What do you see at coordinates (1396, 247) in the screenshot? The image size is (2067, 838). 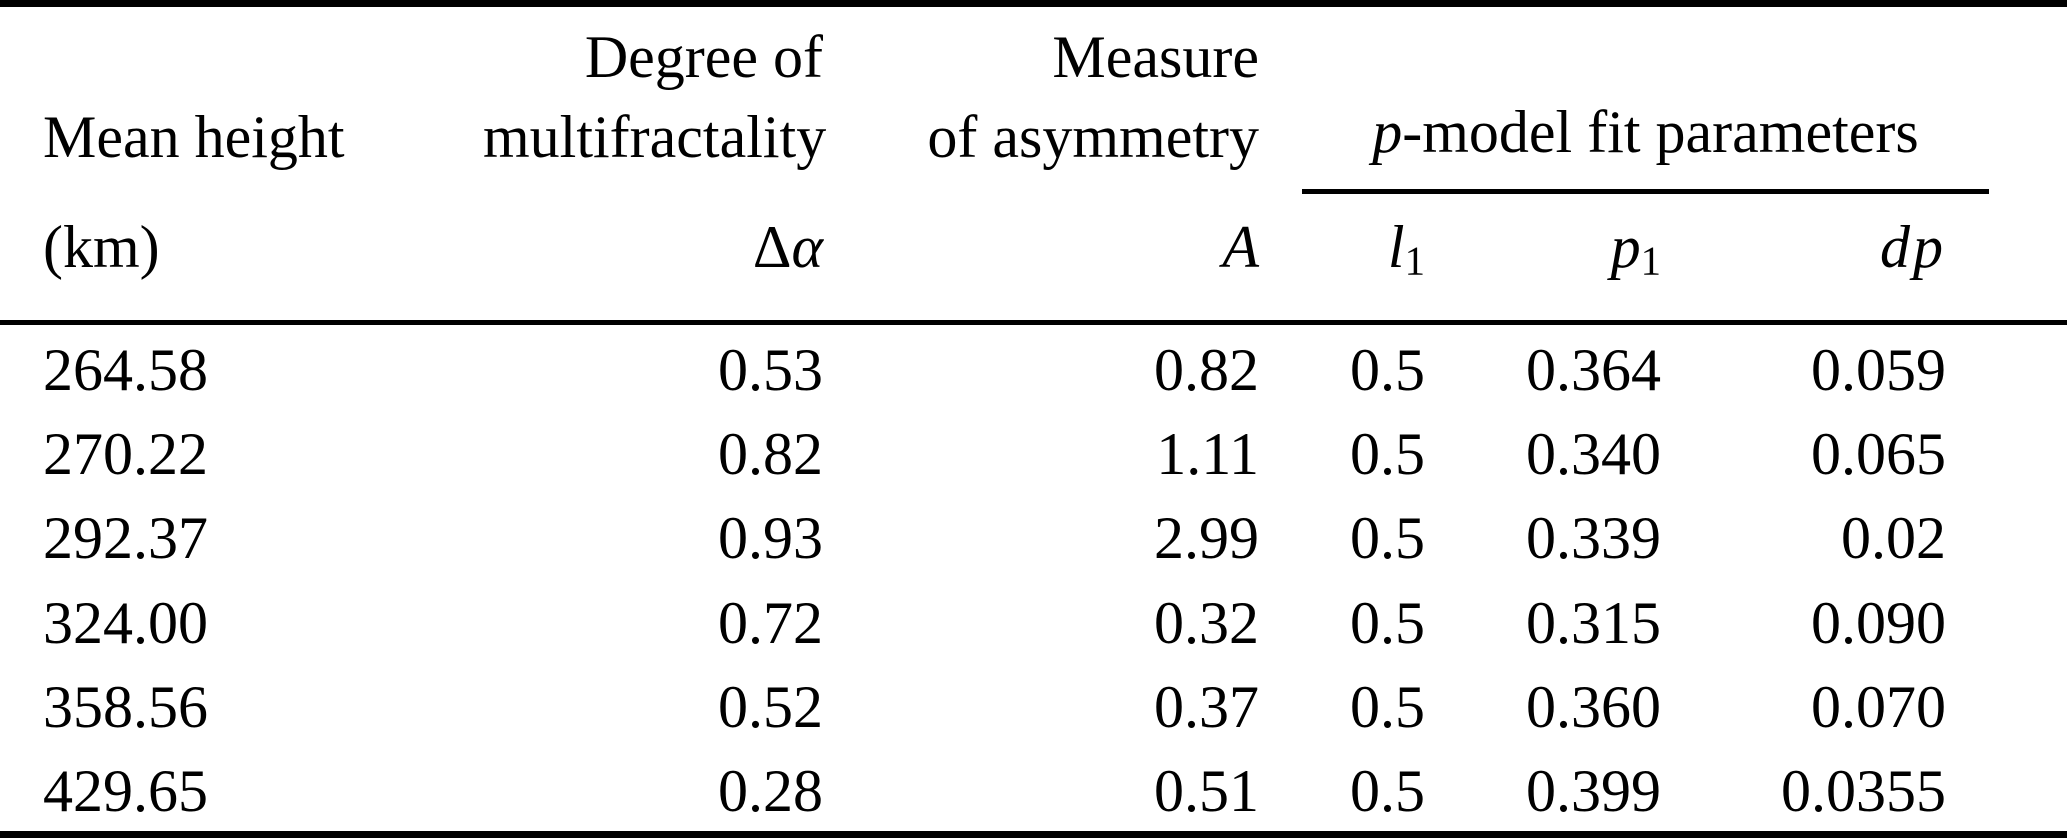 I see `l1-base: l` at bounding box center [1396, 247].